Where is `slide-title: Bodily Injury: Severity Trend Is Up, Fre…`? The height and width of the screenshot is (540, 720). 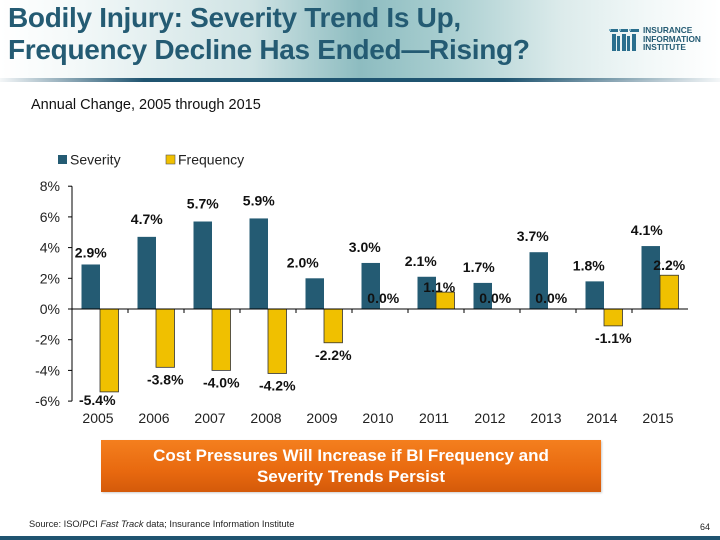
slide-title: Bodily Injury: Severity Trend Is Up, Fre… is located at coordinates (269, 34).